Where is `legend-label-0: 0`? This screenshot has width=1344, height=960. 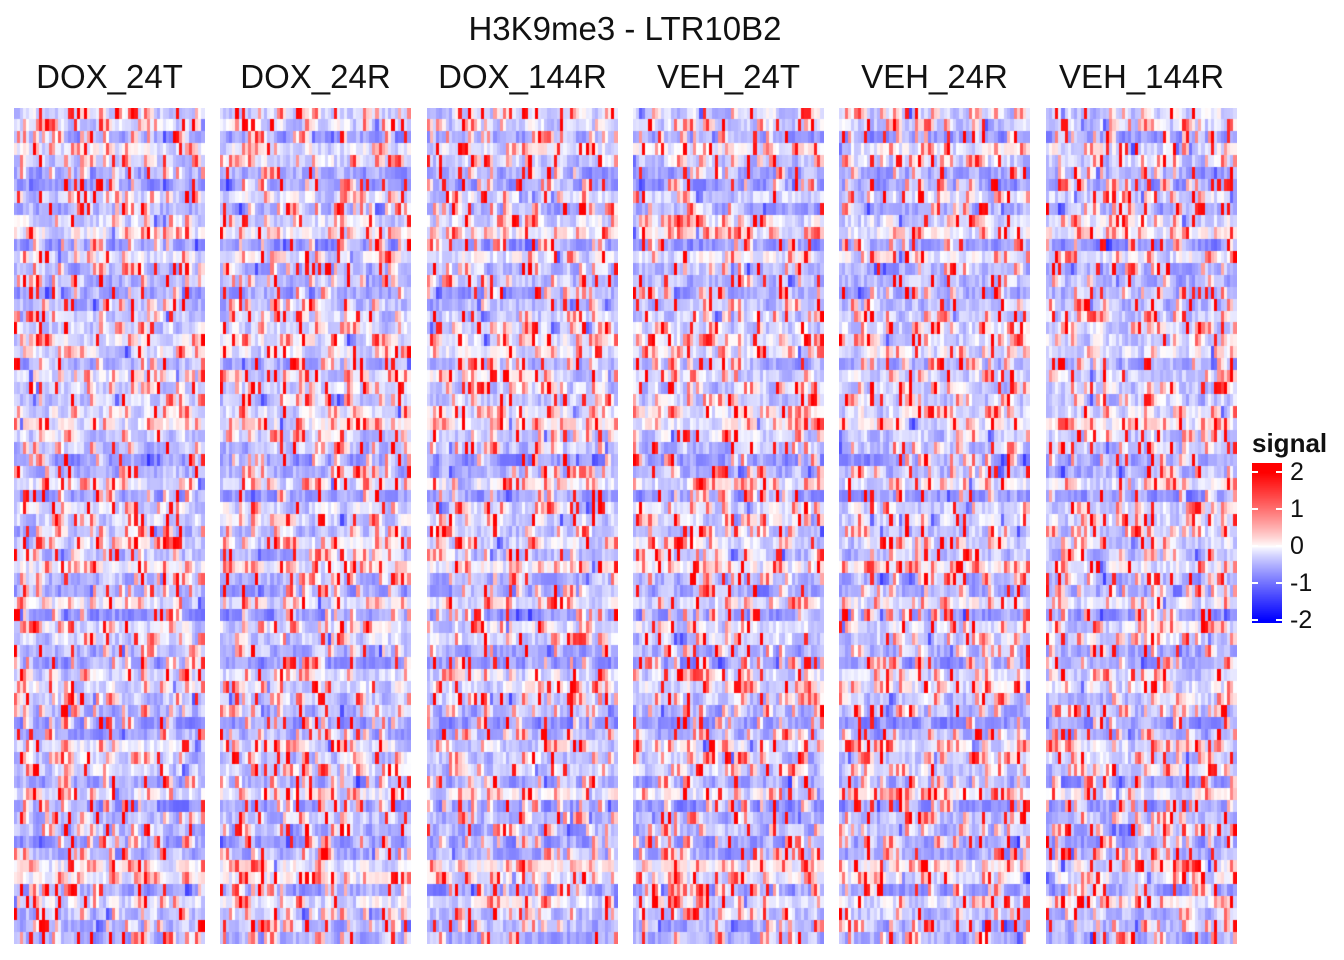 legend-label-0: 0 is located at coordinates (1297, 546).